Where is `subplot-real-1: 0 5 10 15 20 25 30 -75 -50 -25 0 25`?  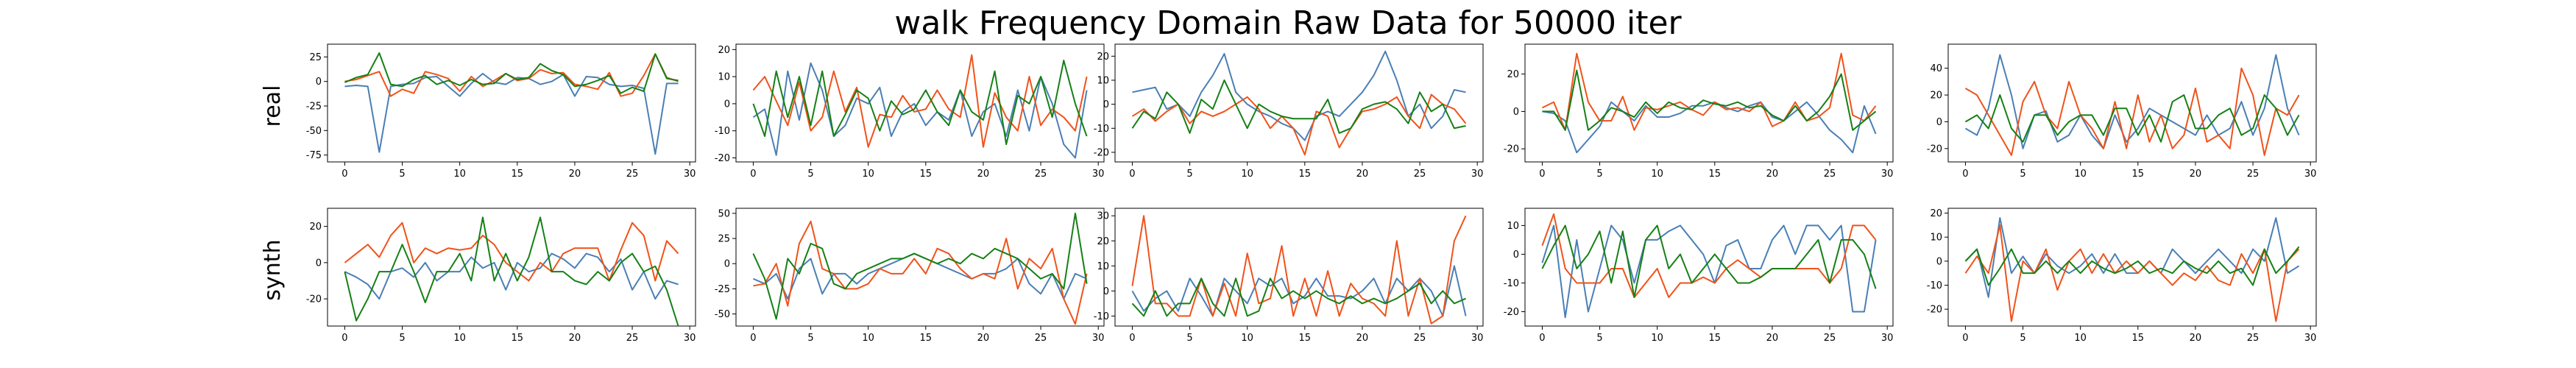 subplot-real-1: 0 5 10 15 20 25 30 -75 -50 -25 0 25 is located at coordinates (501, 111).